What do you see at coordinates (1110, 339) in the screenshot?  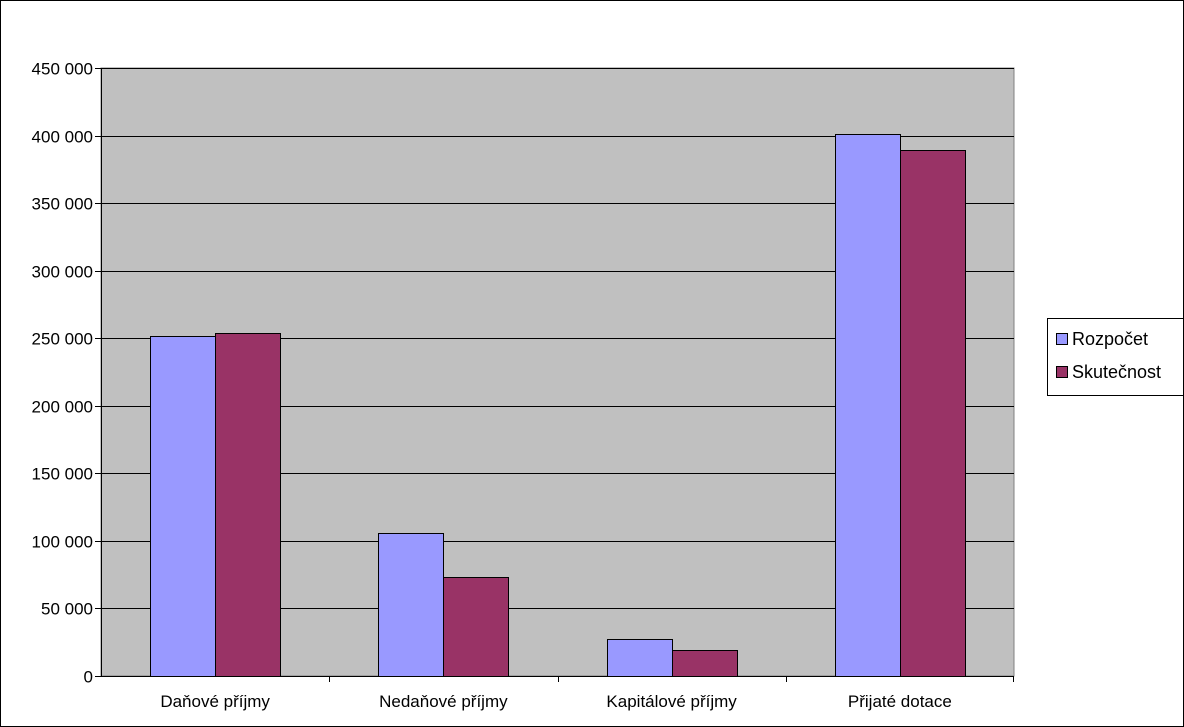 I see `legend-label: Rozpočet` at bounding box center [1110, 339].